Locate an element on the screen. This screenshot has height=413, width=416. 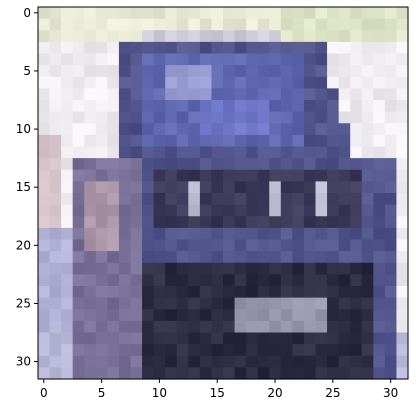
y-tick-label: 0 is located at coordinates (27, 13).